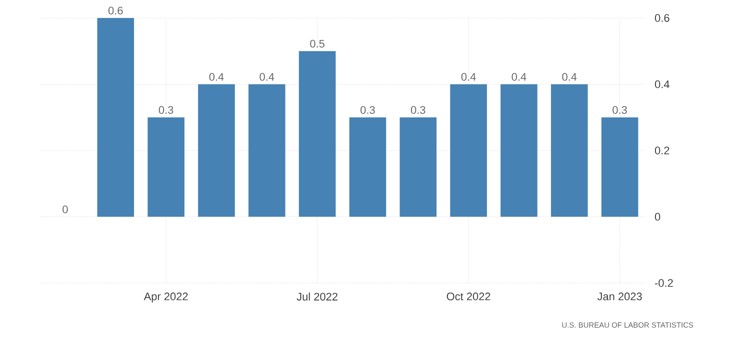 The image size is (730, 350). I want to click on x-tick-label: Apr 2022, so click(166, 297).